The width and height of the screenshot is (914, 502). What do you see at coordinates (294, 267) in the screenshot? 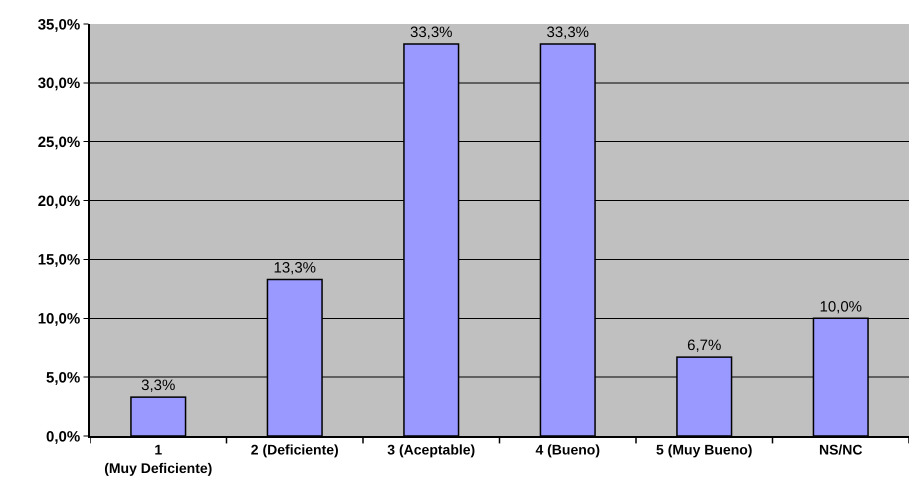
I see `data-label: 13,3%` at bounding box center [294, 267].